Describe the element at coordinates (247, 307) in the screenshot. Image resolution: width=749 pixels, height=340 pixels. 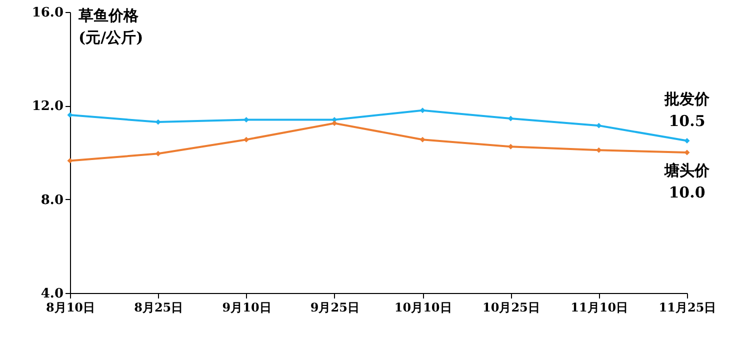
I see `x-tick-label: 9月10日` at that location.